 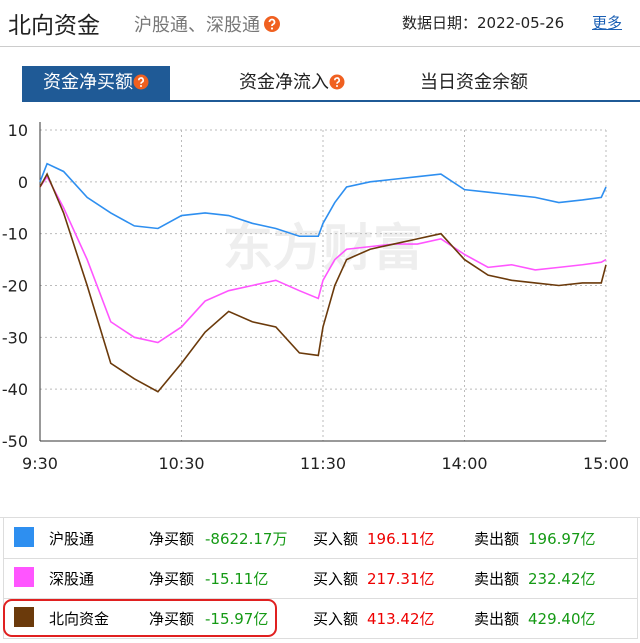 What do you see at coordinates (284, 82) in the screenshot?
I see `tab-label: 资金净流入` at bounding box center [284, 82].